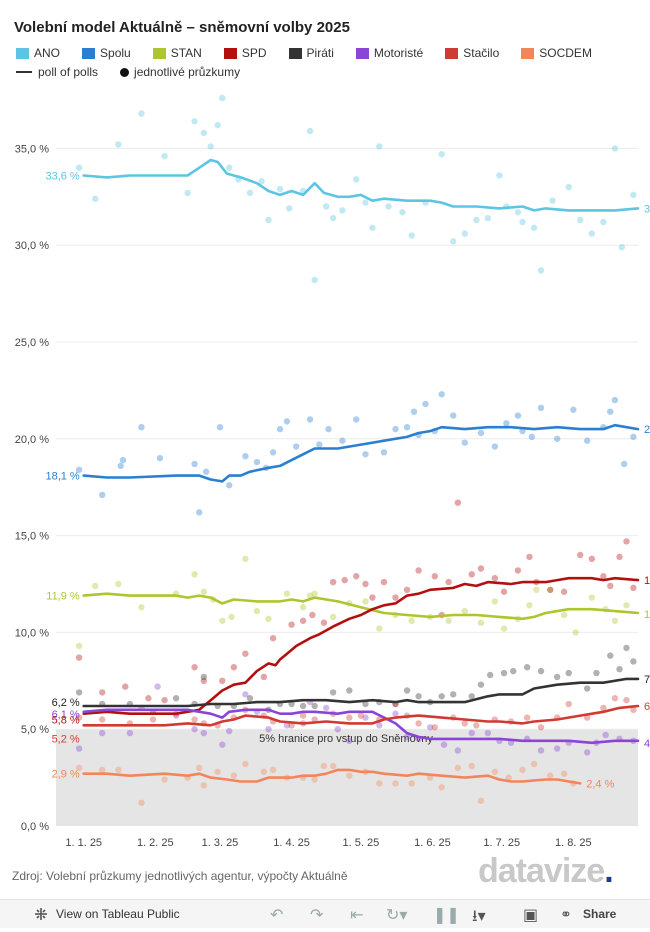  I want to click on legend-item-motoristé: Motoristé, so click(389, 53).